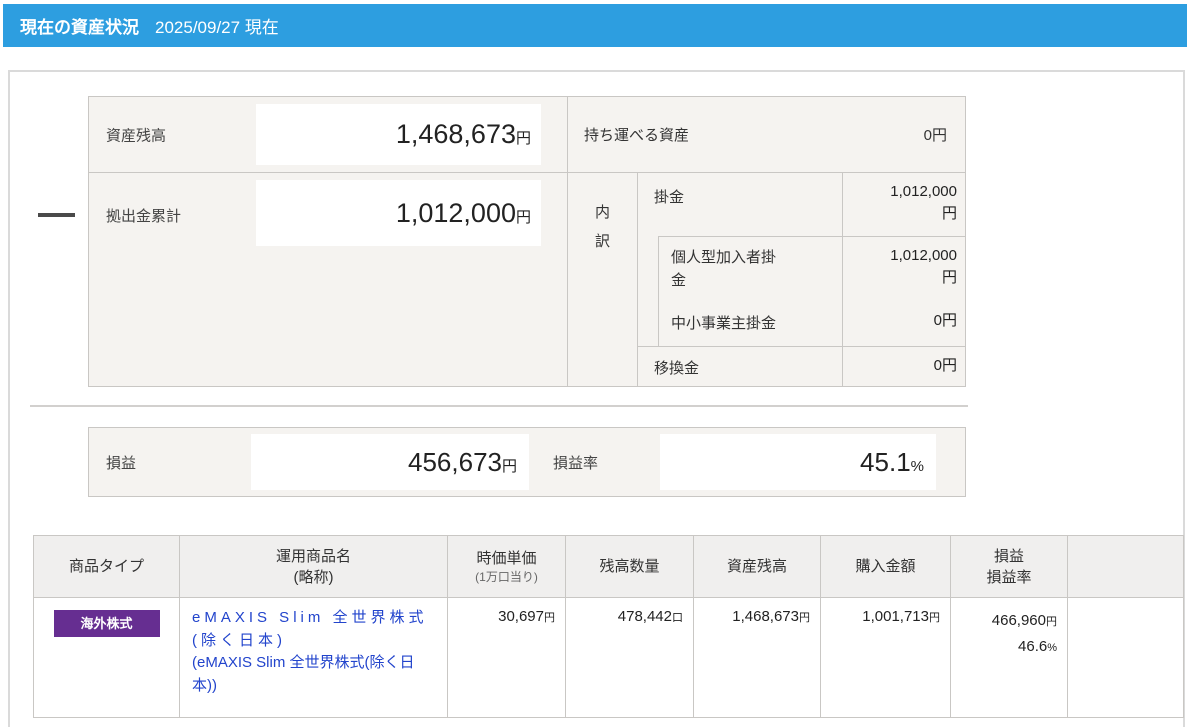  What do you see at coordinates (595, 25) in the screenshot?
I see `section-header-bar: 現在の資産状況 2025/09/27 現在` at bounding box center [595, 25].